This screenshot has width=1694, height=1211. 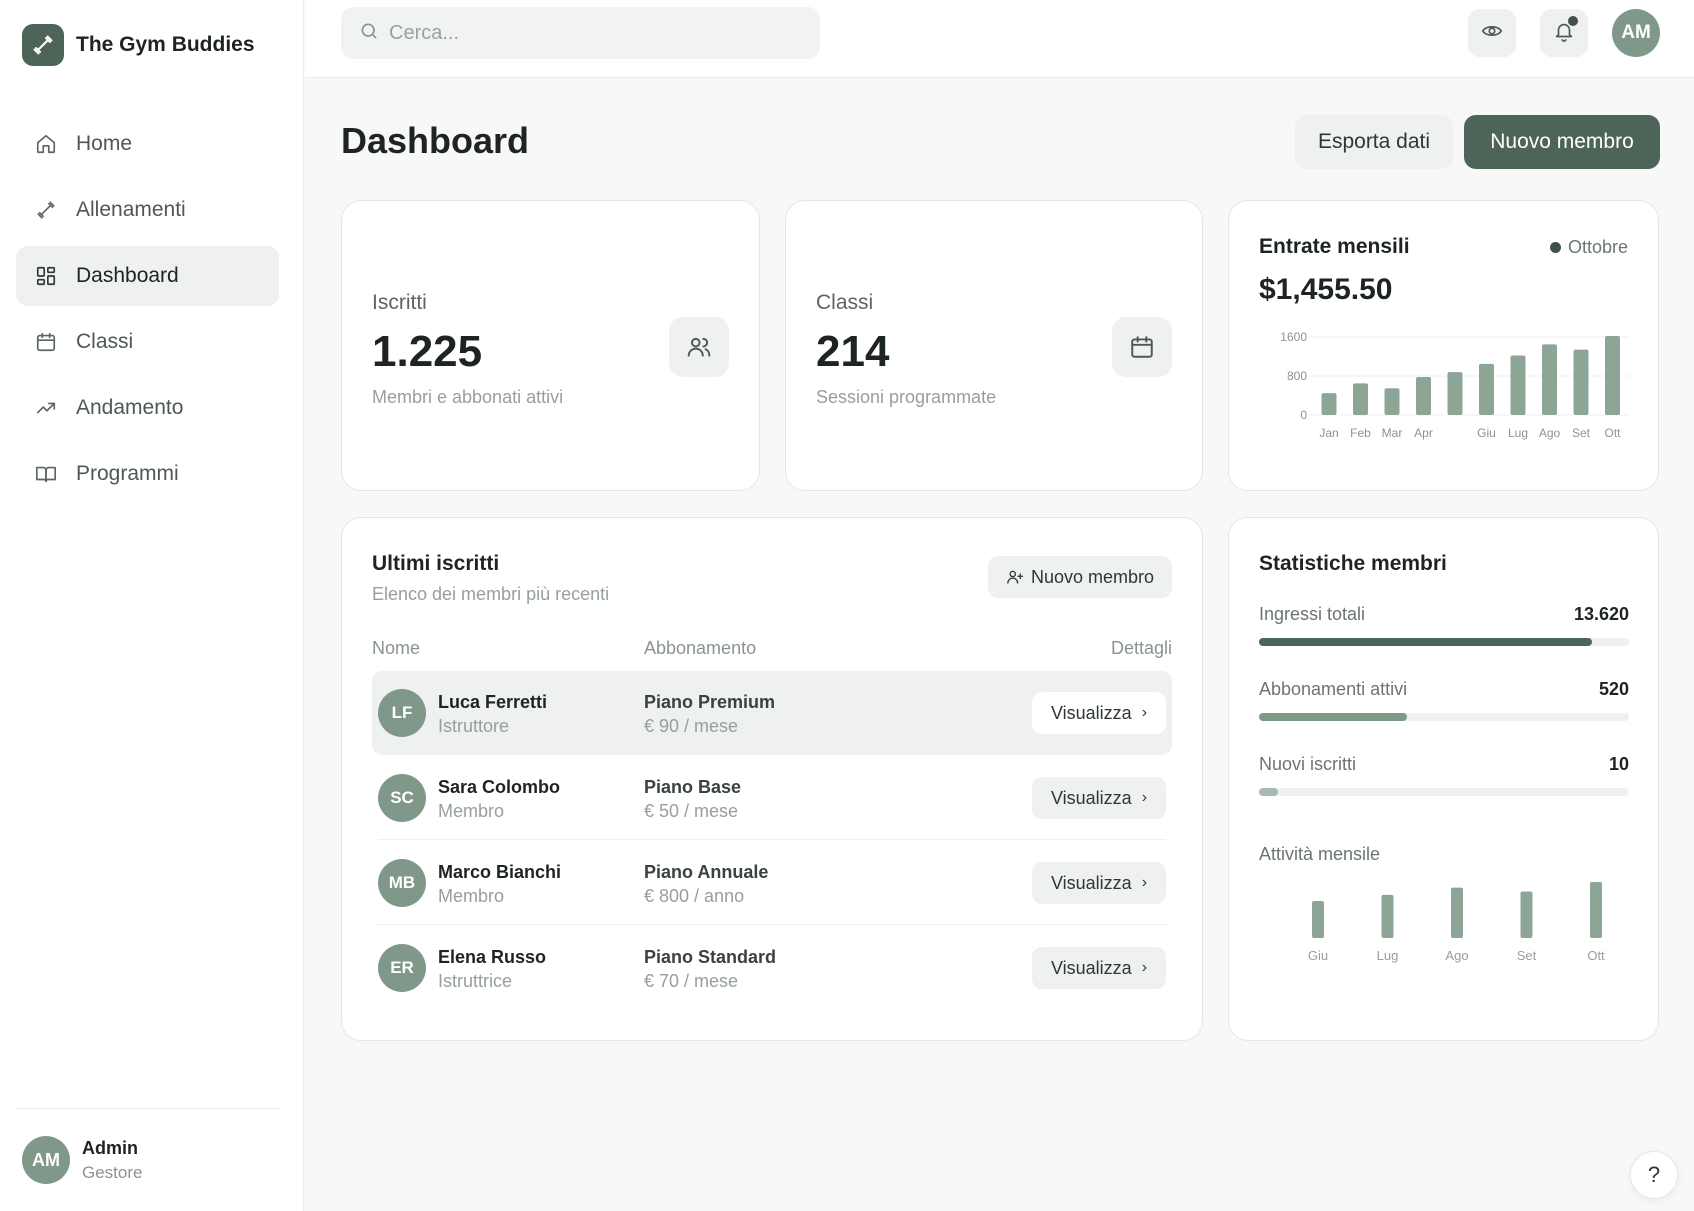 What do you see at coordinates (691, 981) in the screenshot?
I see `member-price: € 70 / mese` at bounding box center [691, 981].